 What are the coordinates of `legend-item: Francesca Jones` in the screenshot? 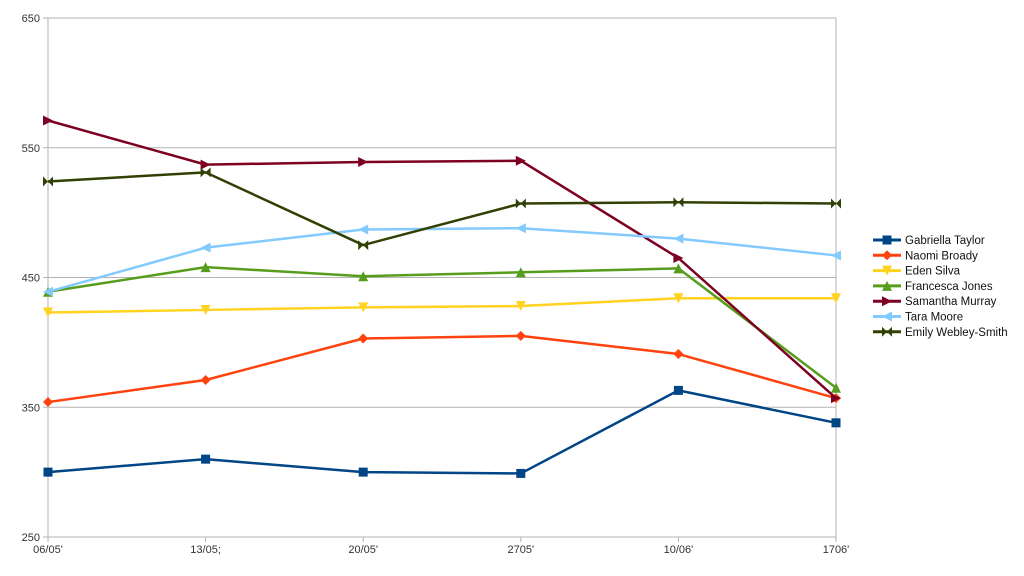 It's located at (933, 286).